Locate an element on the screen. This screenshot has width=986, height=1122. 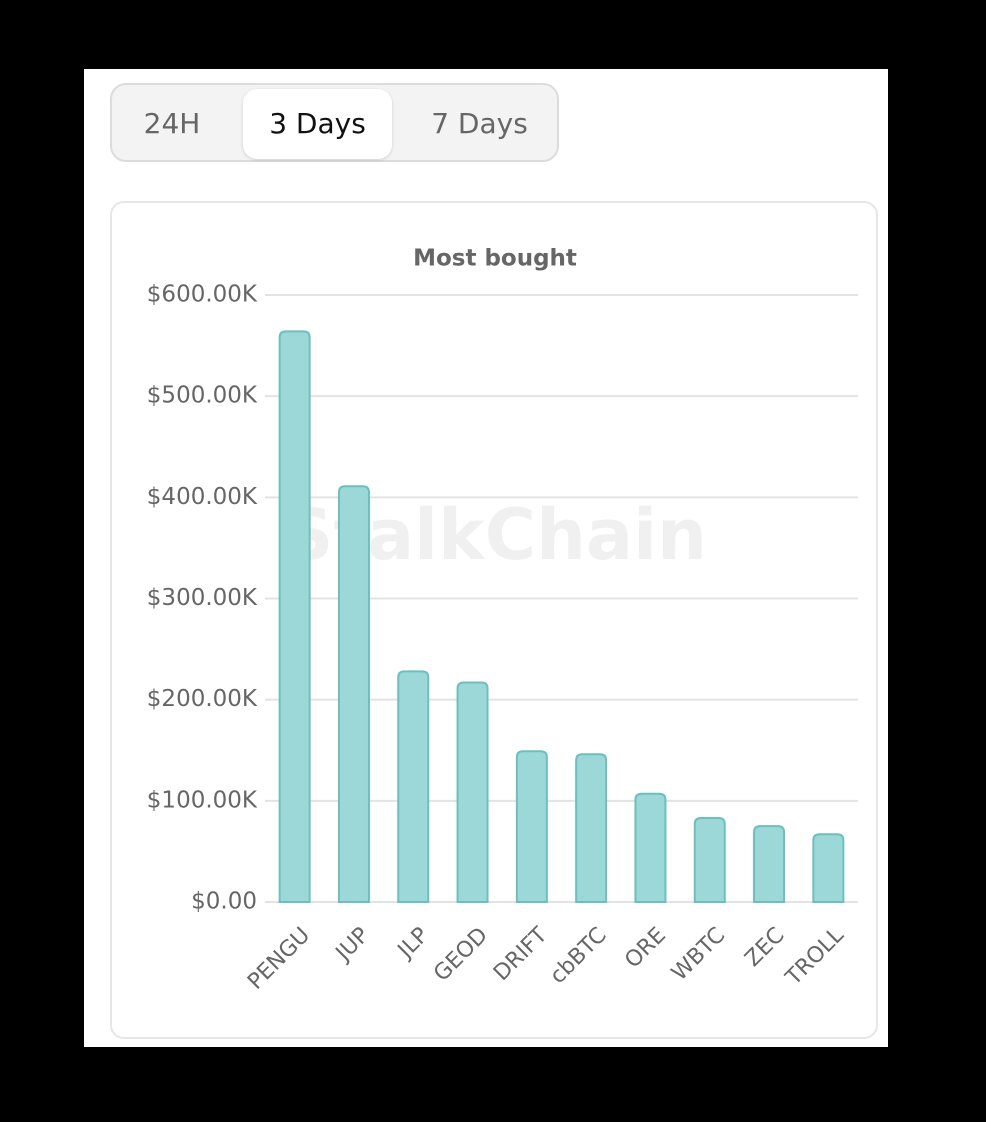
tab: 7 Days is located at coordinates (479, 123).